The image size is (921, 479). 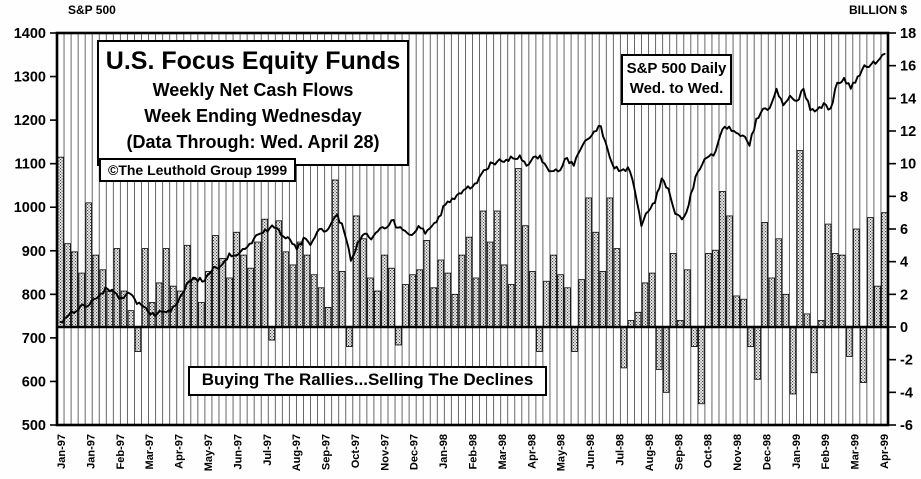 I want to click on svg-text: Jun-97, so click(x=238, y=451).